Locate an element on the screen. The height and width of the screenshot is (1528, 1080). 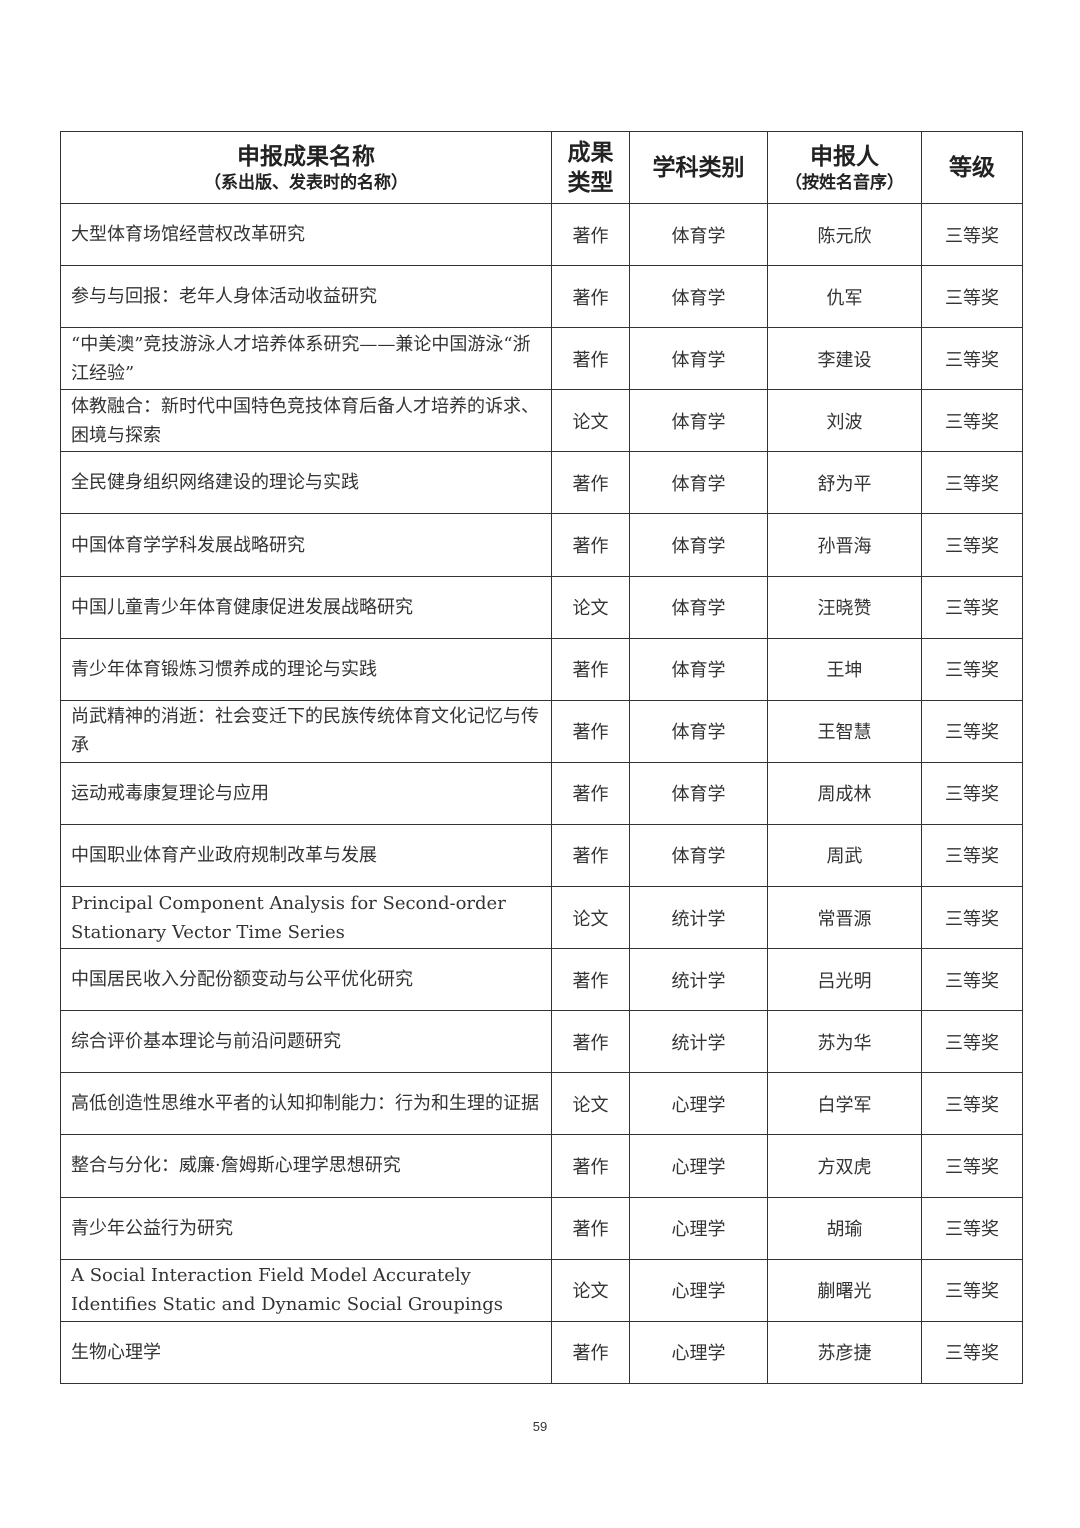
cell-title: 中国职业体育产业政府规制改革与发展 is located at coordinates (306, 855).